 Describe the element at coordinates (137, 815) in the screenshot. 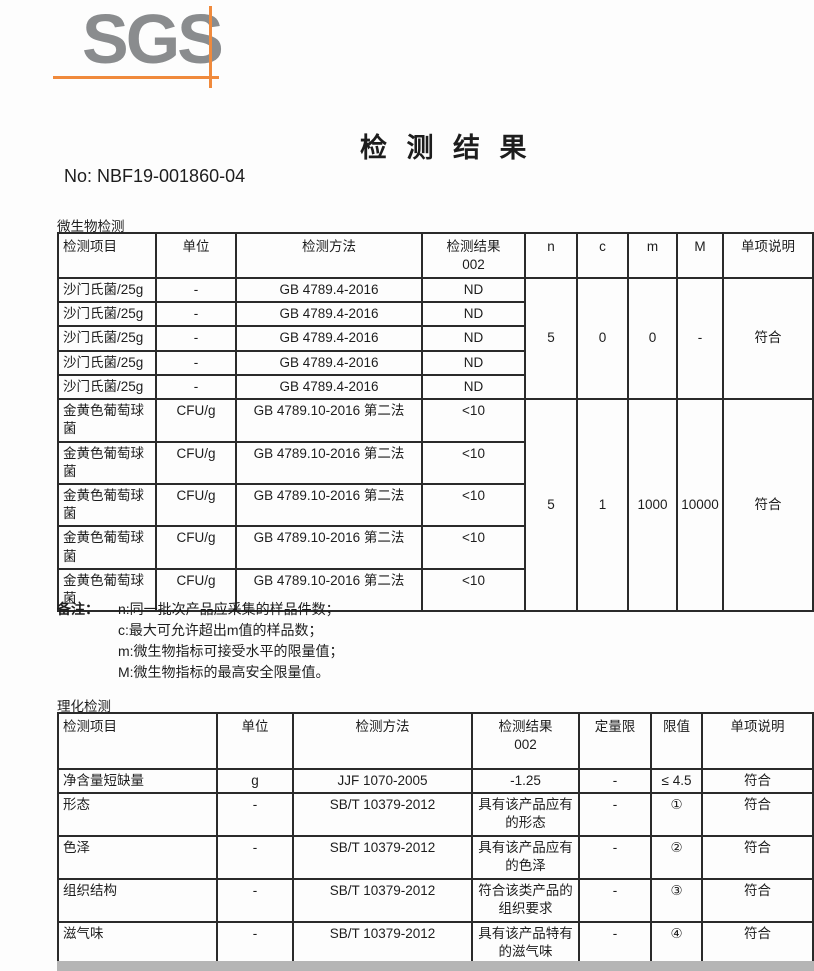

I see `test-item-cell: 形态` at that location.